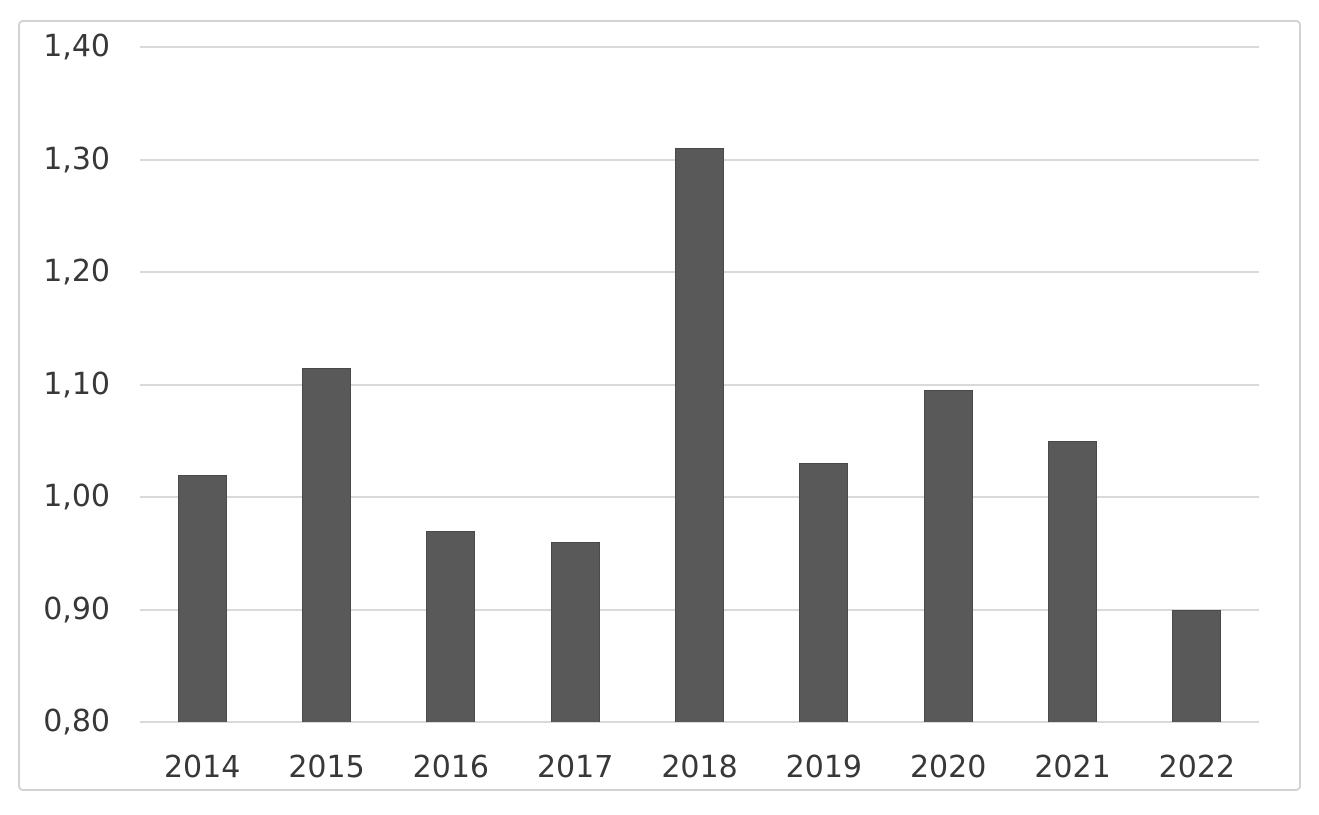 The image size is (1319, 815). Describe the element at coordinates (326, 767) in the screenshot. I see `x-tick-label: 2015` at that location.